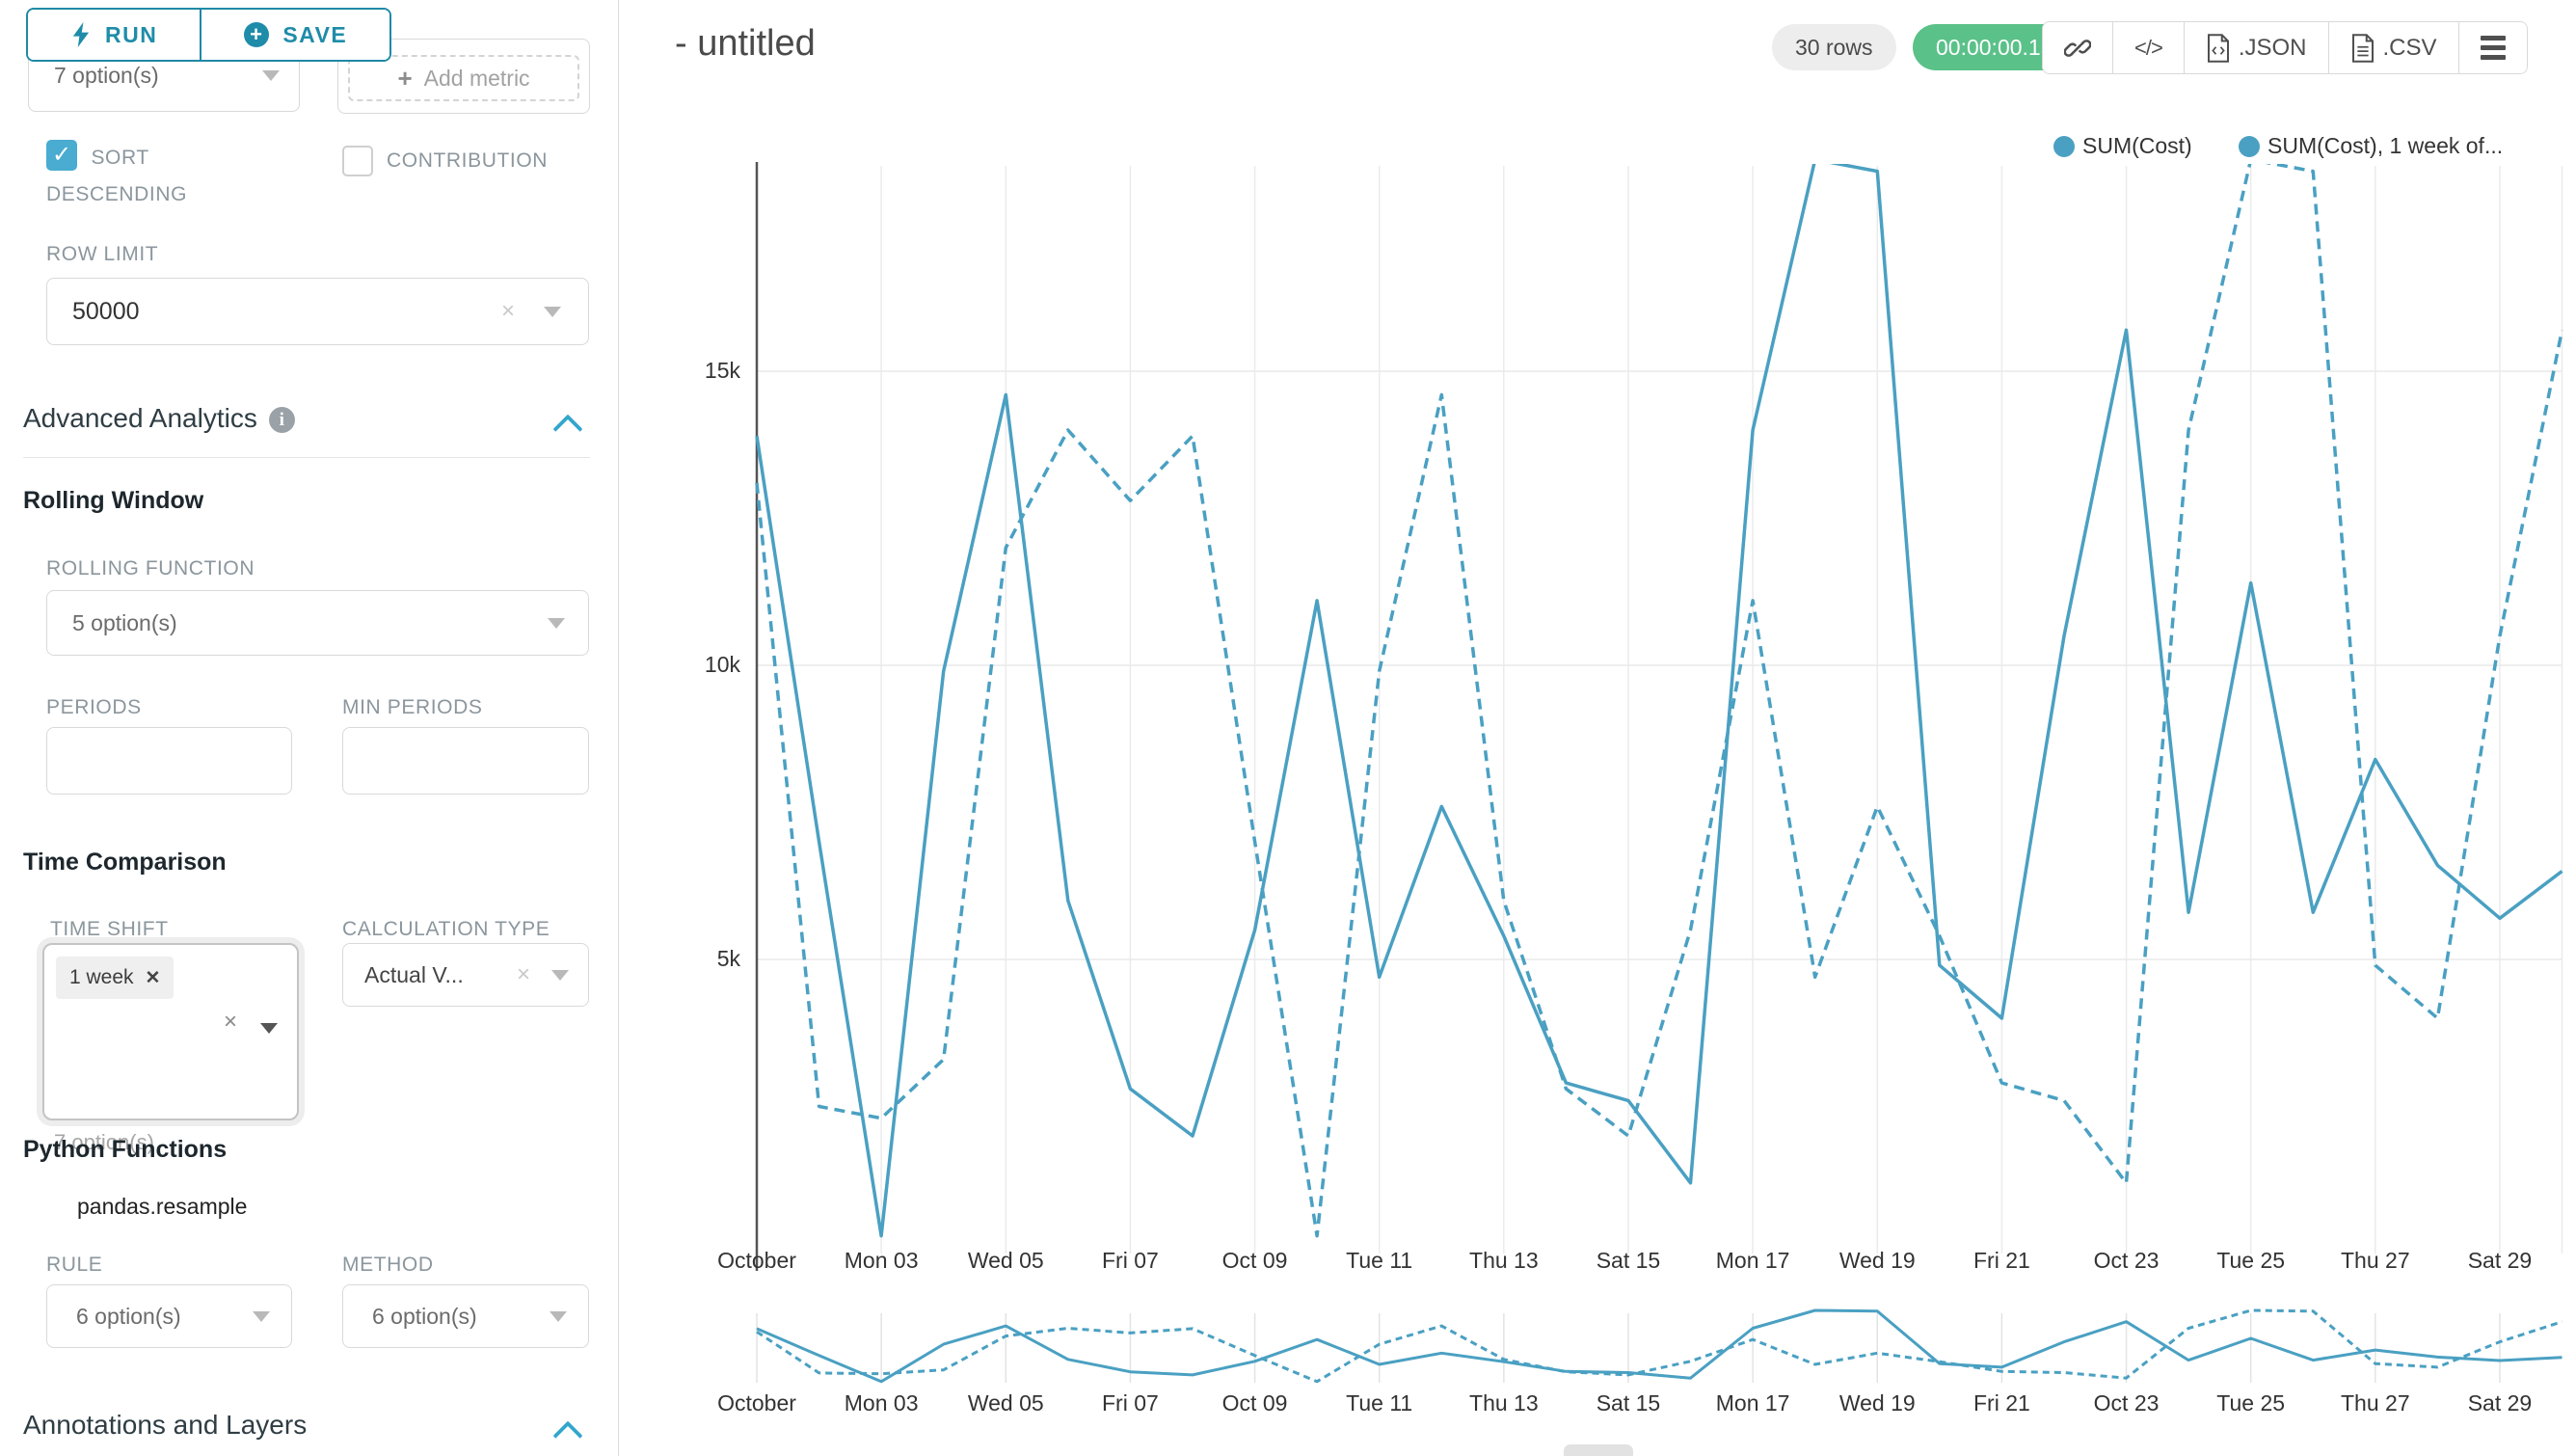  What do you see at coordinates (257, 34) in the screenshot?
I see `plus-circle-icon: +` at bounding box center [257, 34].